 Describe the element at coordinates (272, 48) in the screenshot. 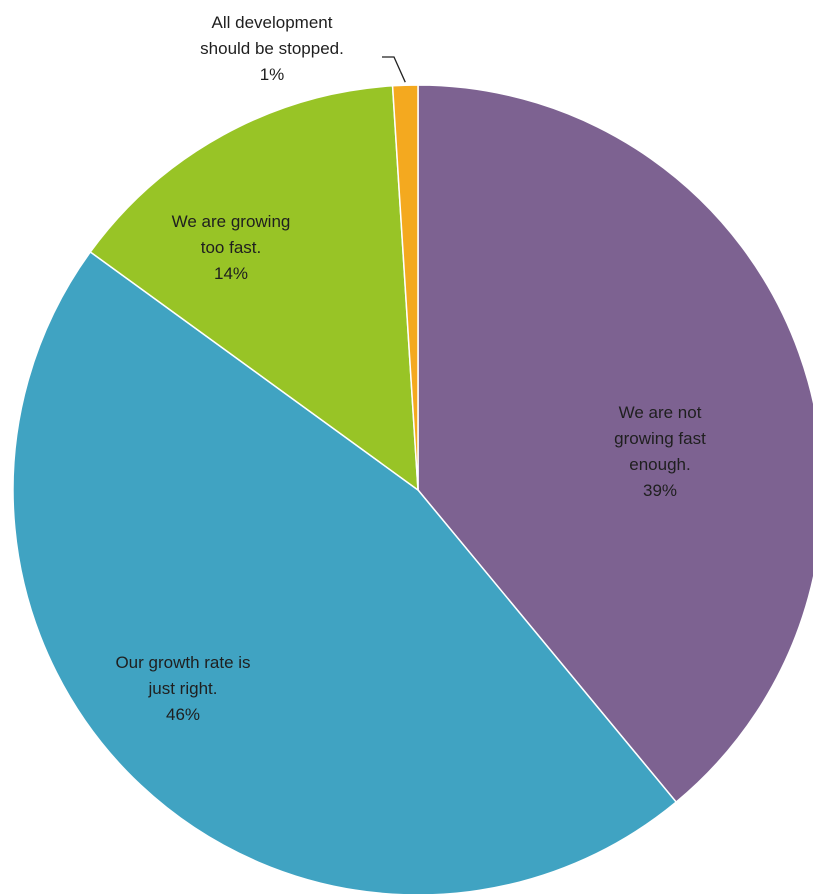

I see `slice-label-4: All development should be stopped. 1%` at that location.